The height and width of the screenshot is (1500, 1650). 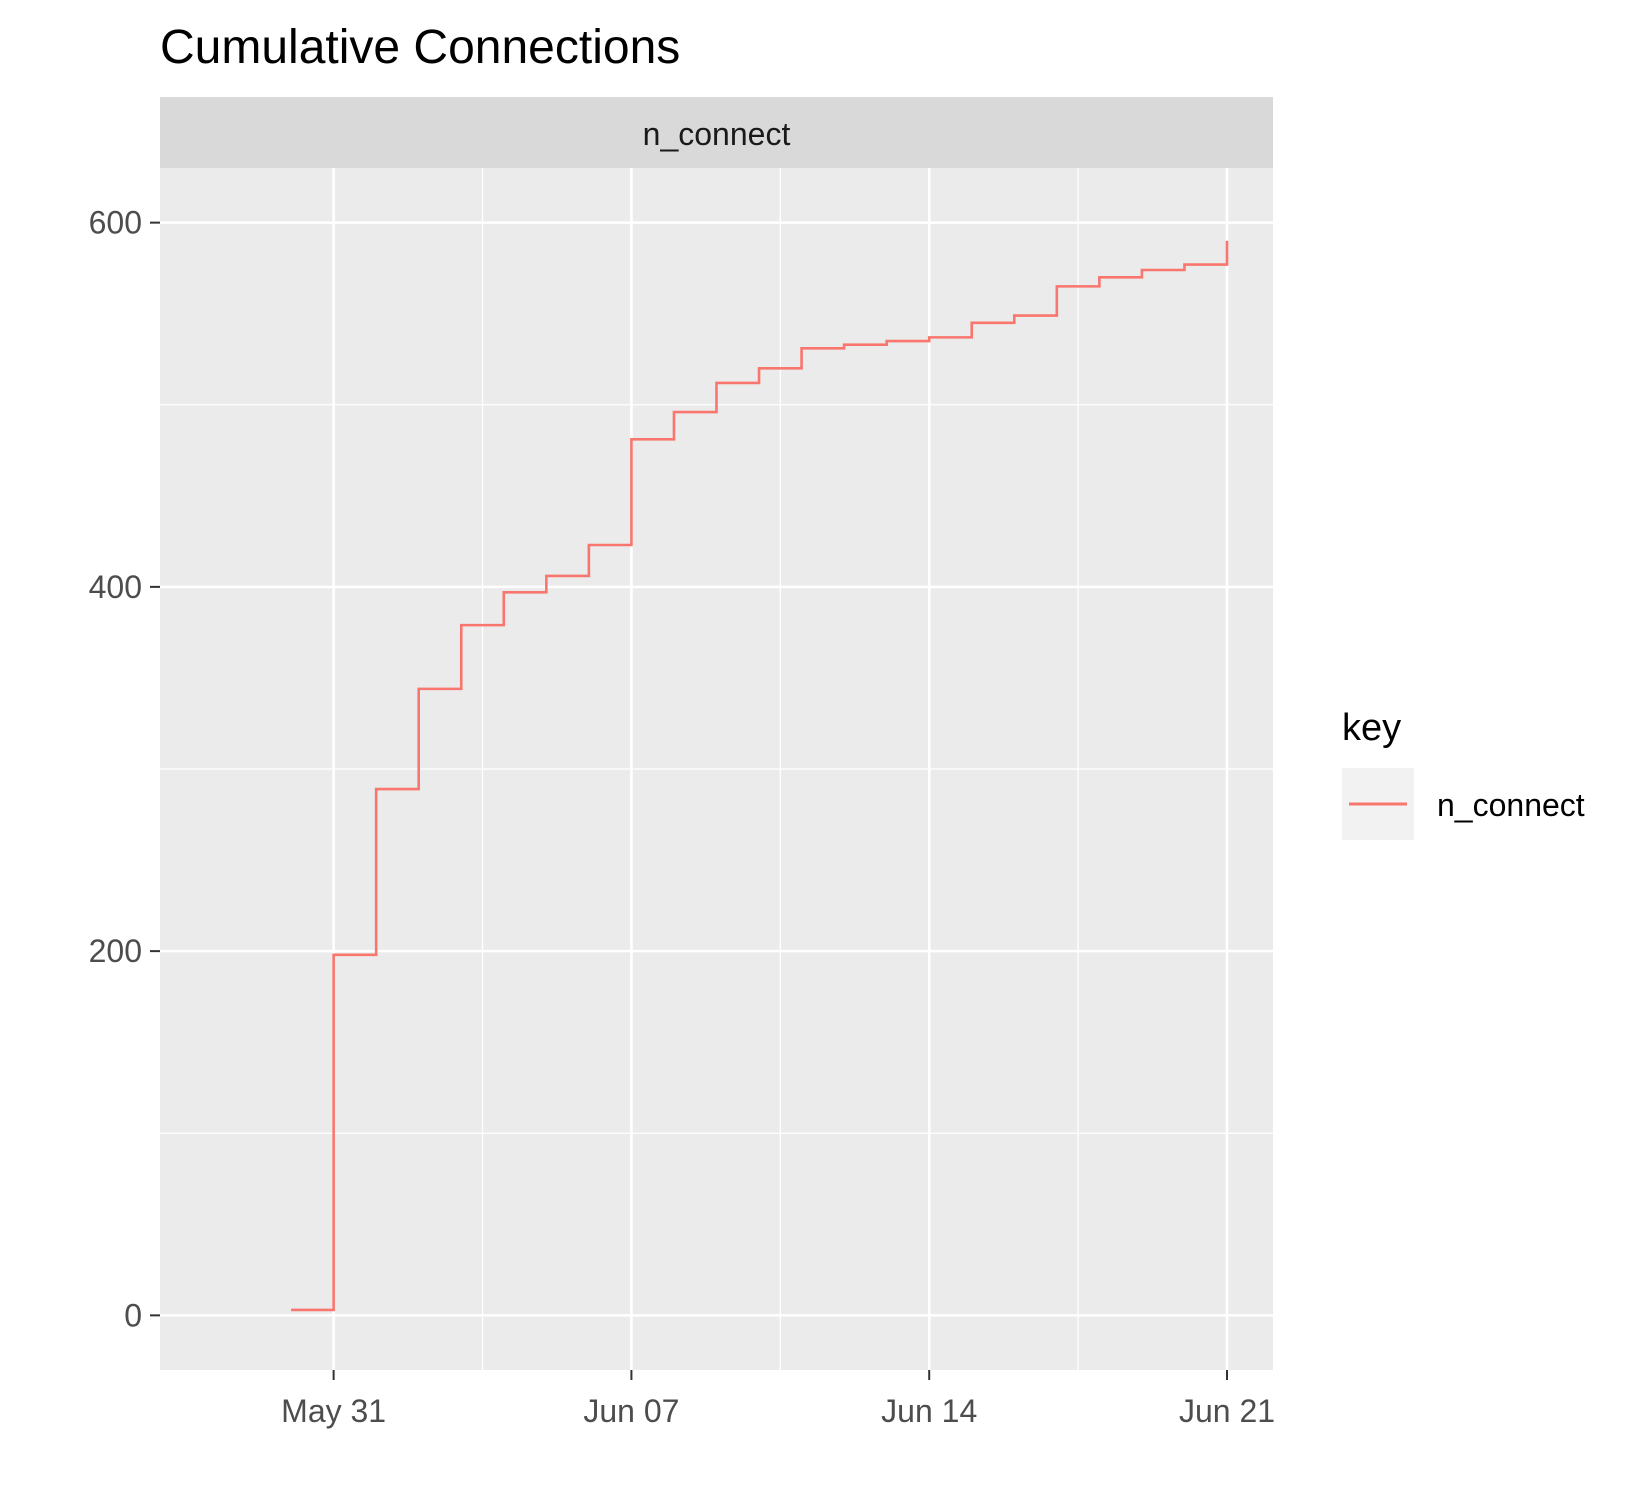 What do you see at coordinates (1511, 805) in the screenshot?
I see `legend-label-n-connect: n_connect` at bounding box center [1511, 805].